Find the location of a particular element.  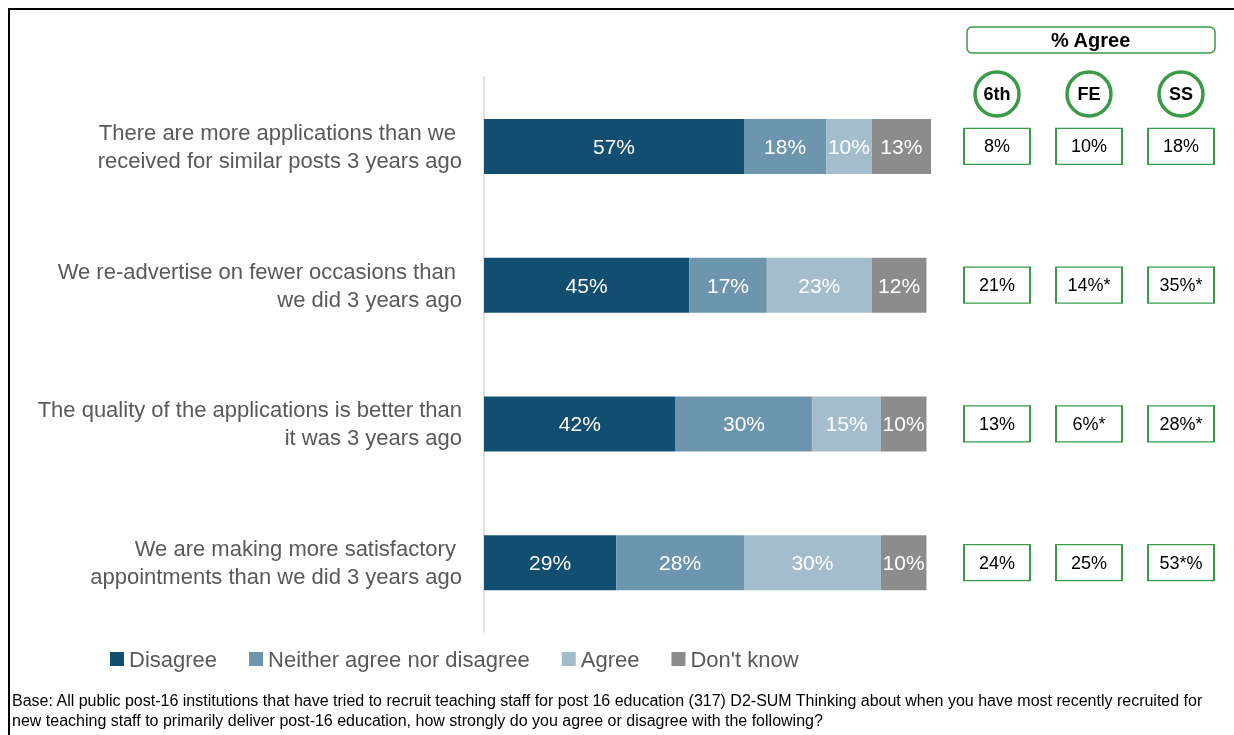

x-tick-label: SS is located at coordinates (1181, 94).